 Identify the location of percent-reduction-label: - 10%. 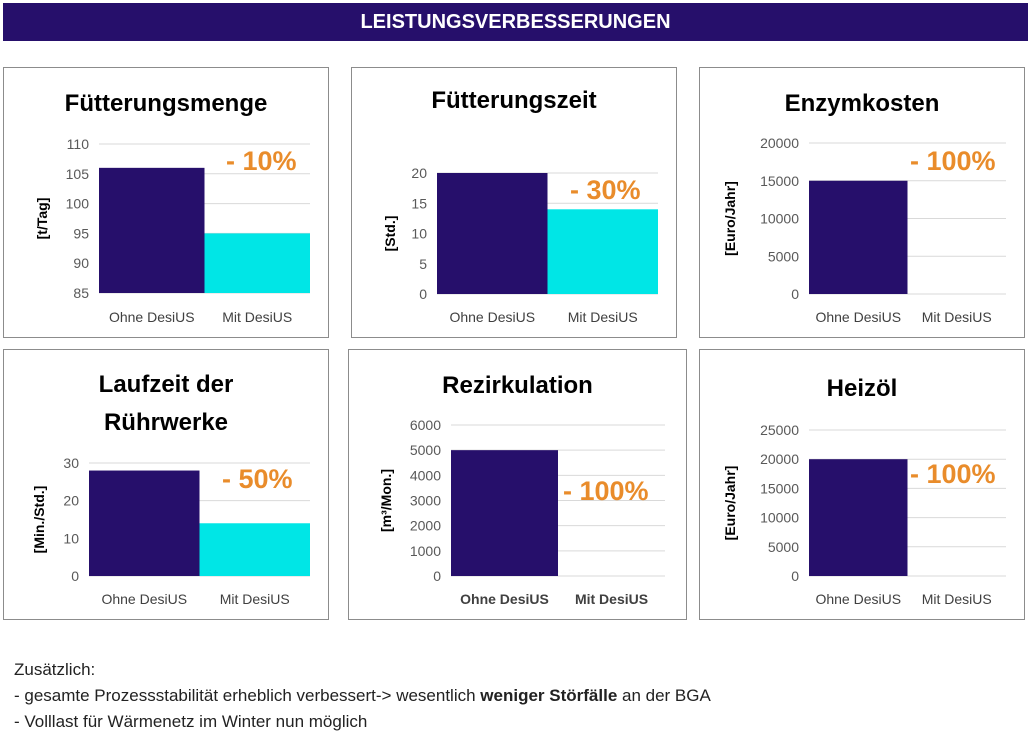
(261, 161).